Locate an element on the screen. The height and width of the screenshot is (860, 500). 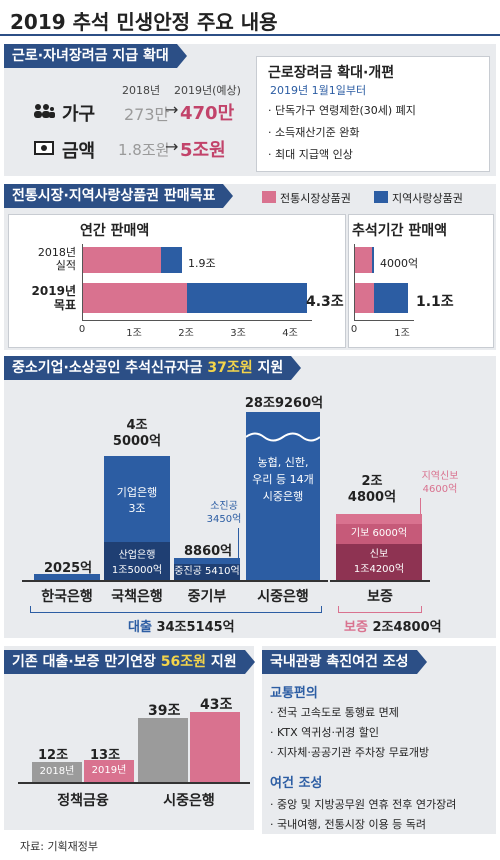
annual-total-2018: 1.9조 is located at coordinates (202, 263).